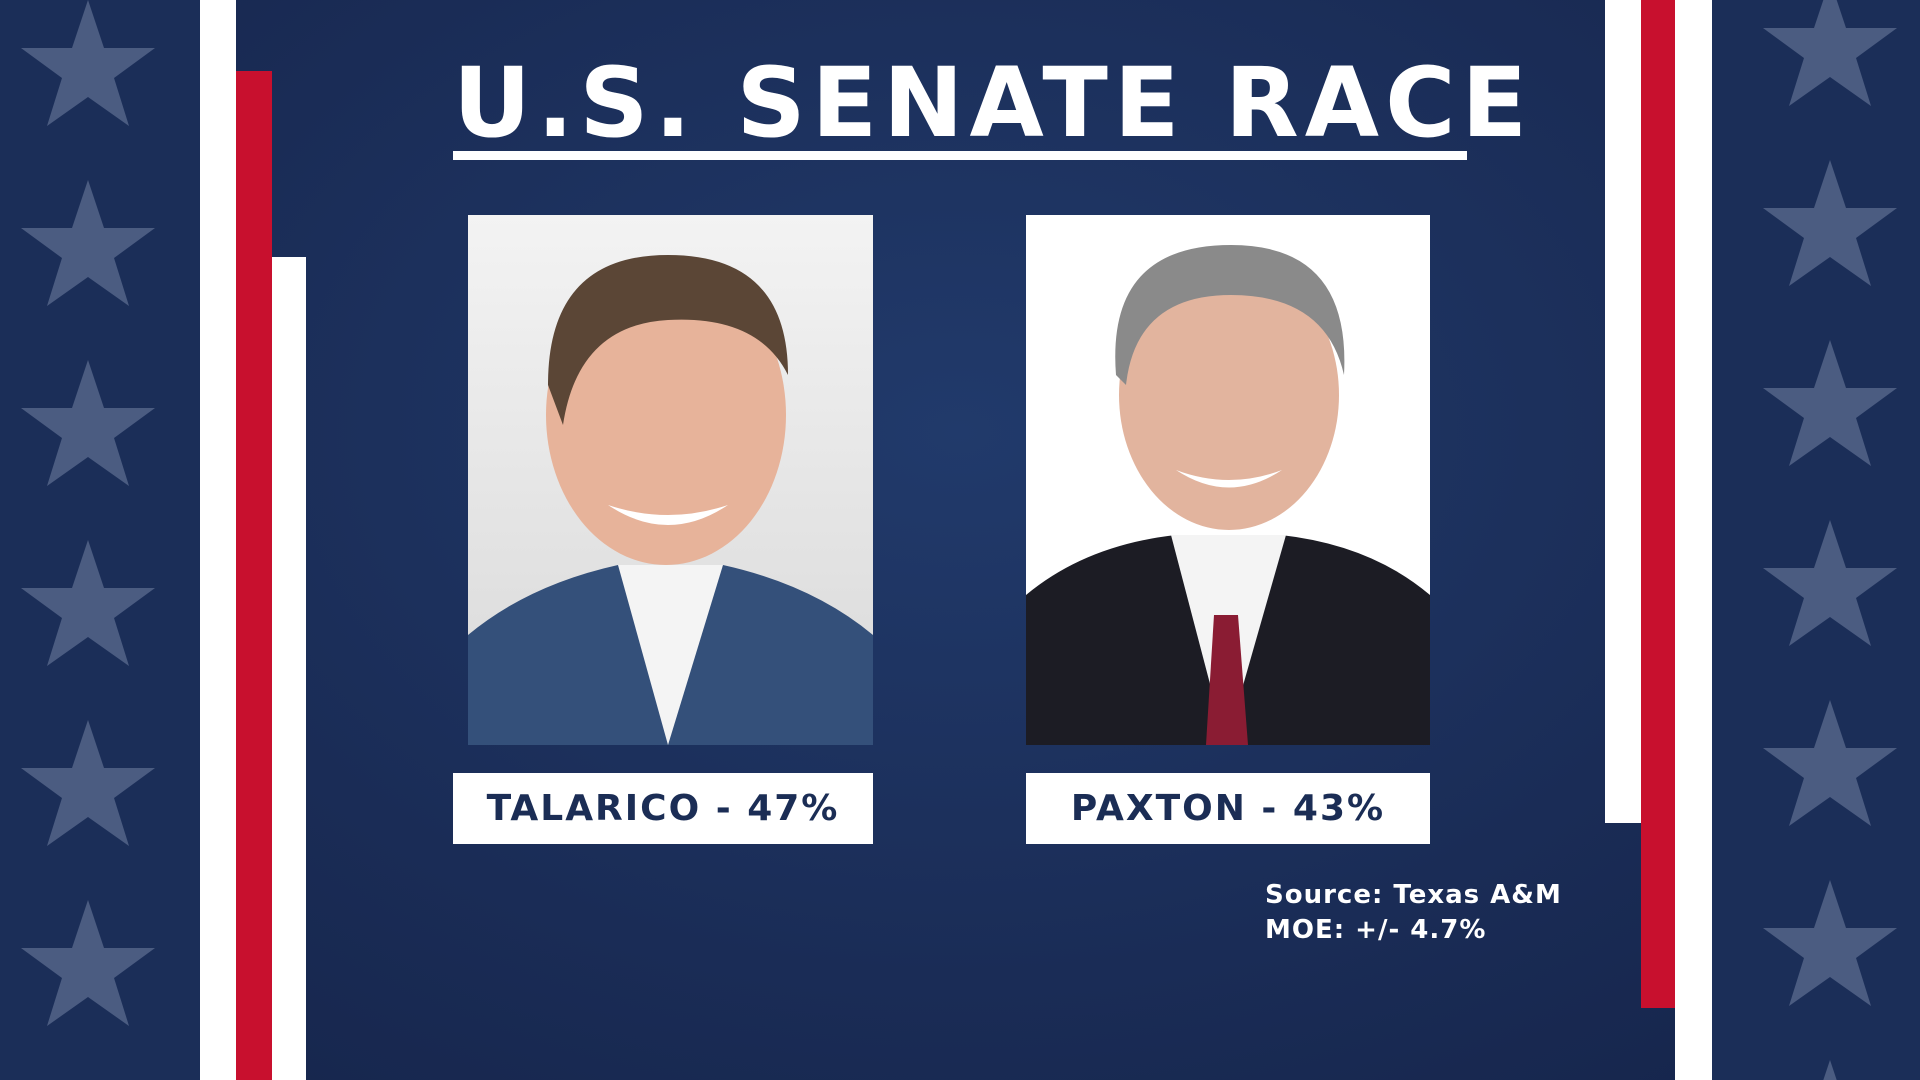 The width and height of the screenshot is (1920, 1080). I want to click on margin-of-error: MOE: +/- 4.7%, so click(1376, 930).